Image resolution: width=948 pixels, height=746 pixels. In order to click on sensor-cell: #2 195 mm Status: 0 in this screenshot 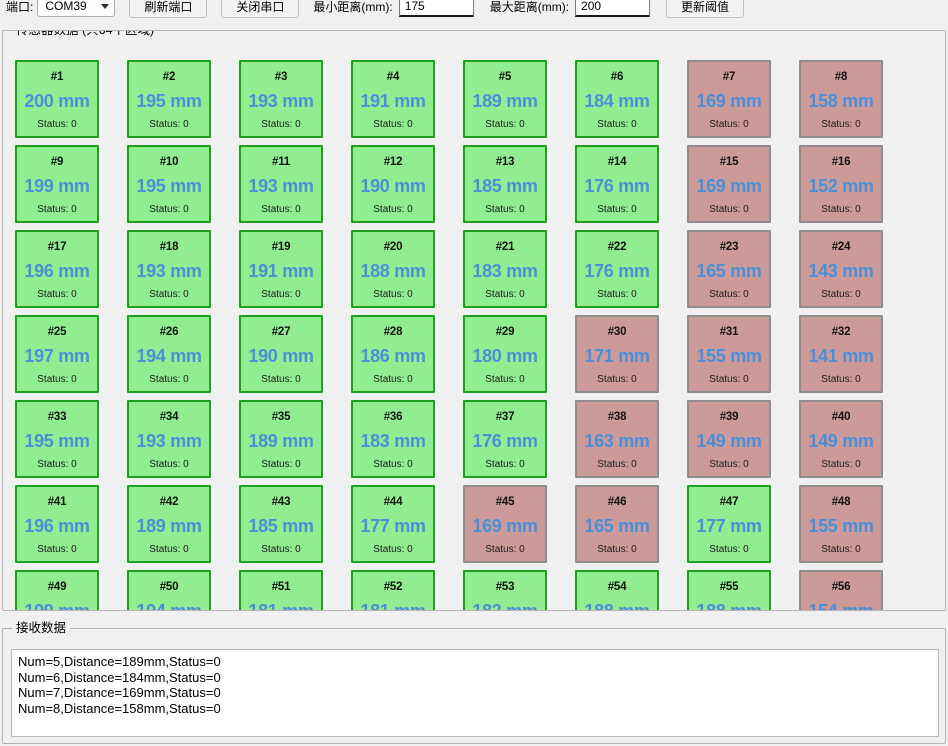, I will do `click(169, 99)`.